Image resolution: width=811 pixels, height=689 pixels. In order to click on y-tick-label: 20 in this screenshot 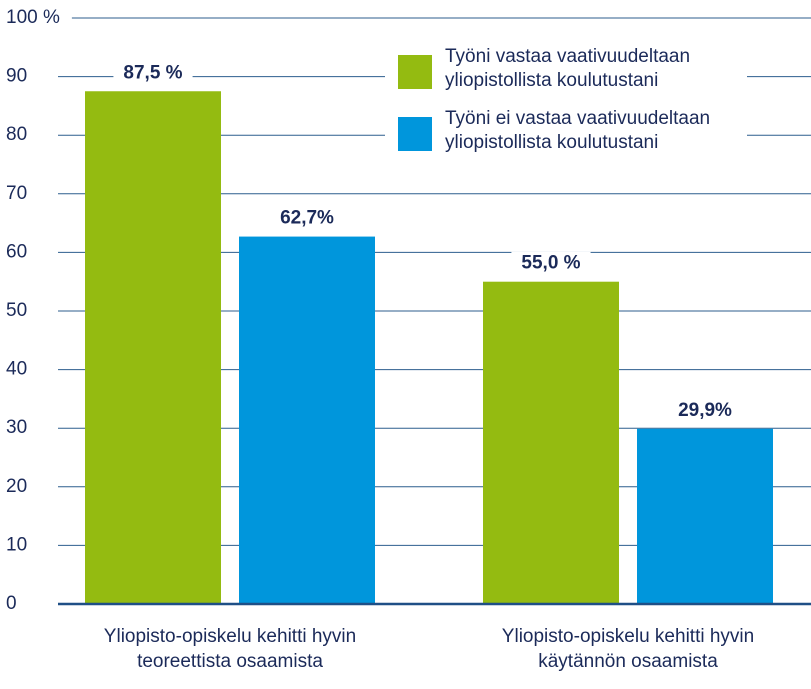, I will do `click(16, 486)`.